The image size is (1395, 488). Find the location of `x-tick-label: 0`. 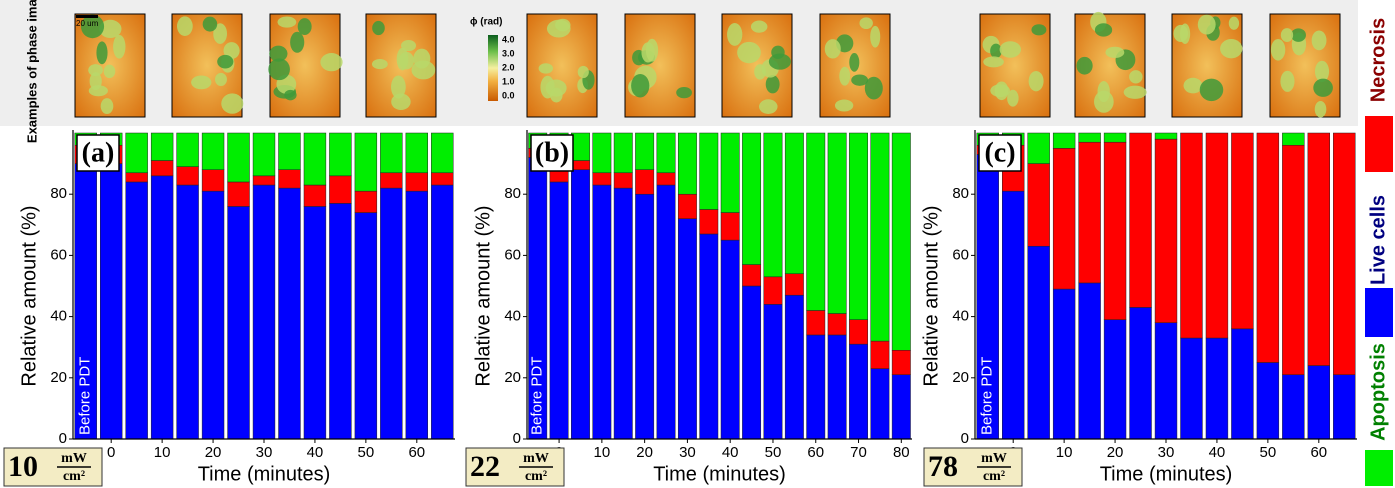

x-tick-label: 0 is located at coordinates (111, 452).